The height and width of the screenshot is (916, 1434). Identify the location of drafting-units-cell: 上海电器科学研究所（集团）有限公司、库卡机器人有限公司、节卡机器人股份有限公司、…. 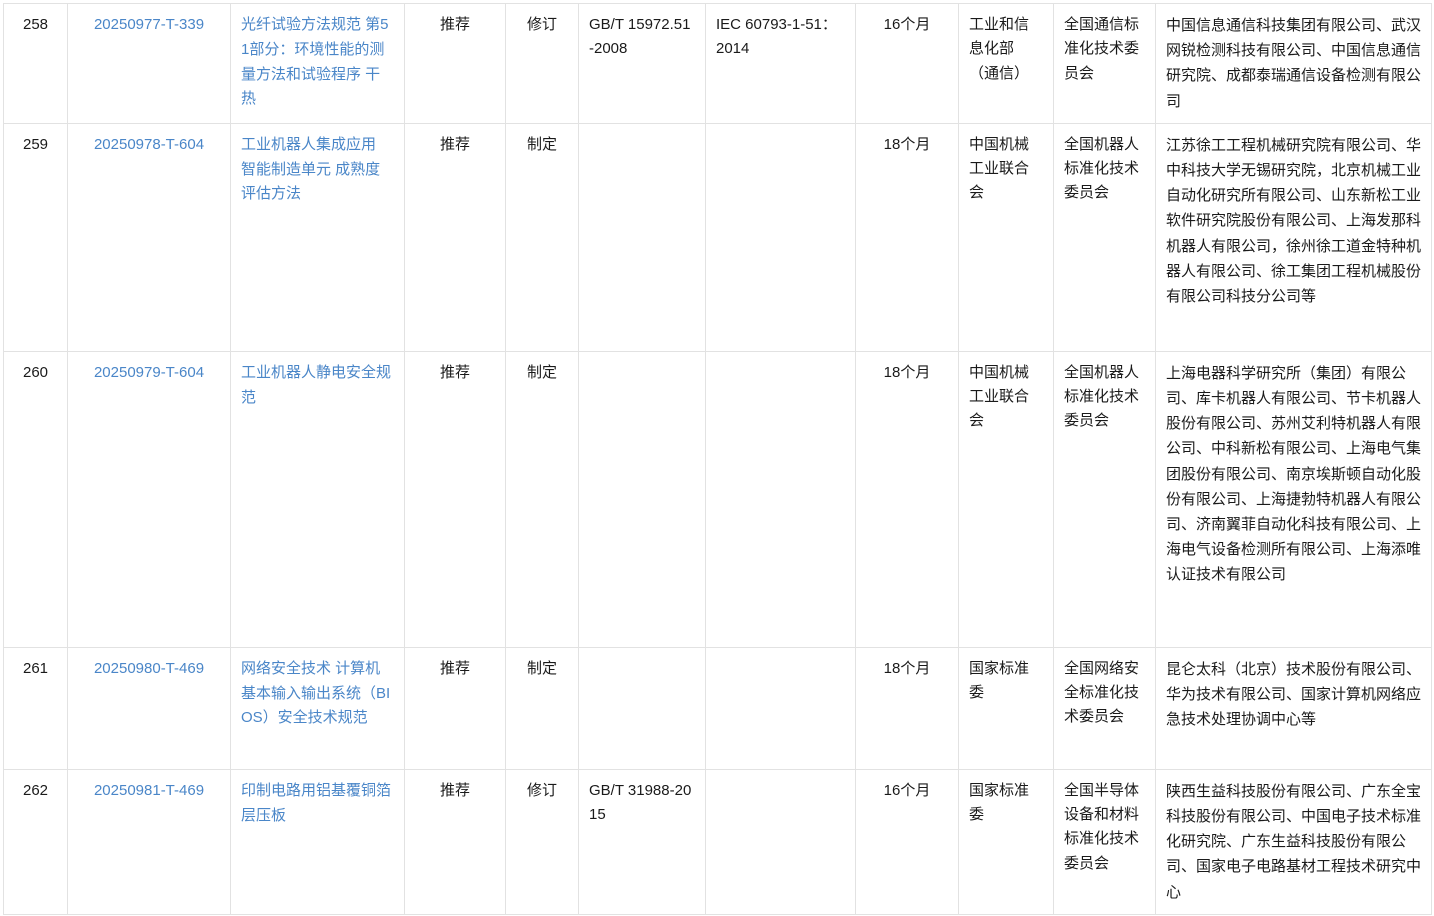
(1293, 499).